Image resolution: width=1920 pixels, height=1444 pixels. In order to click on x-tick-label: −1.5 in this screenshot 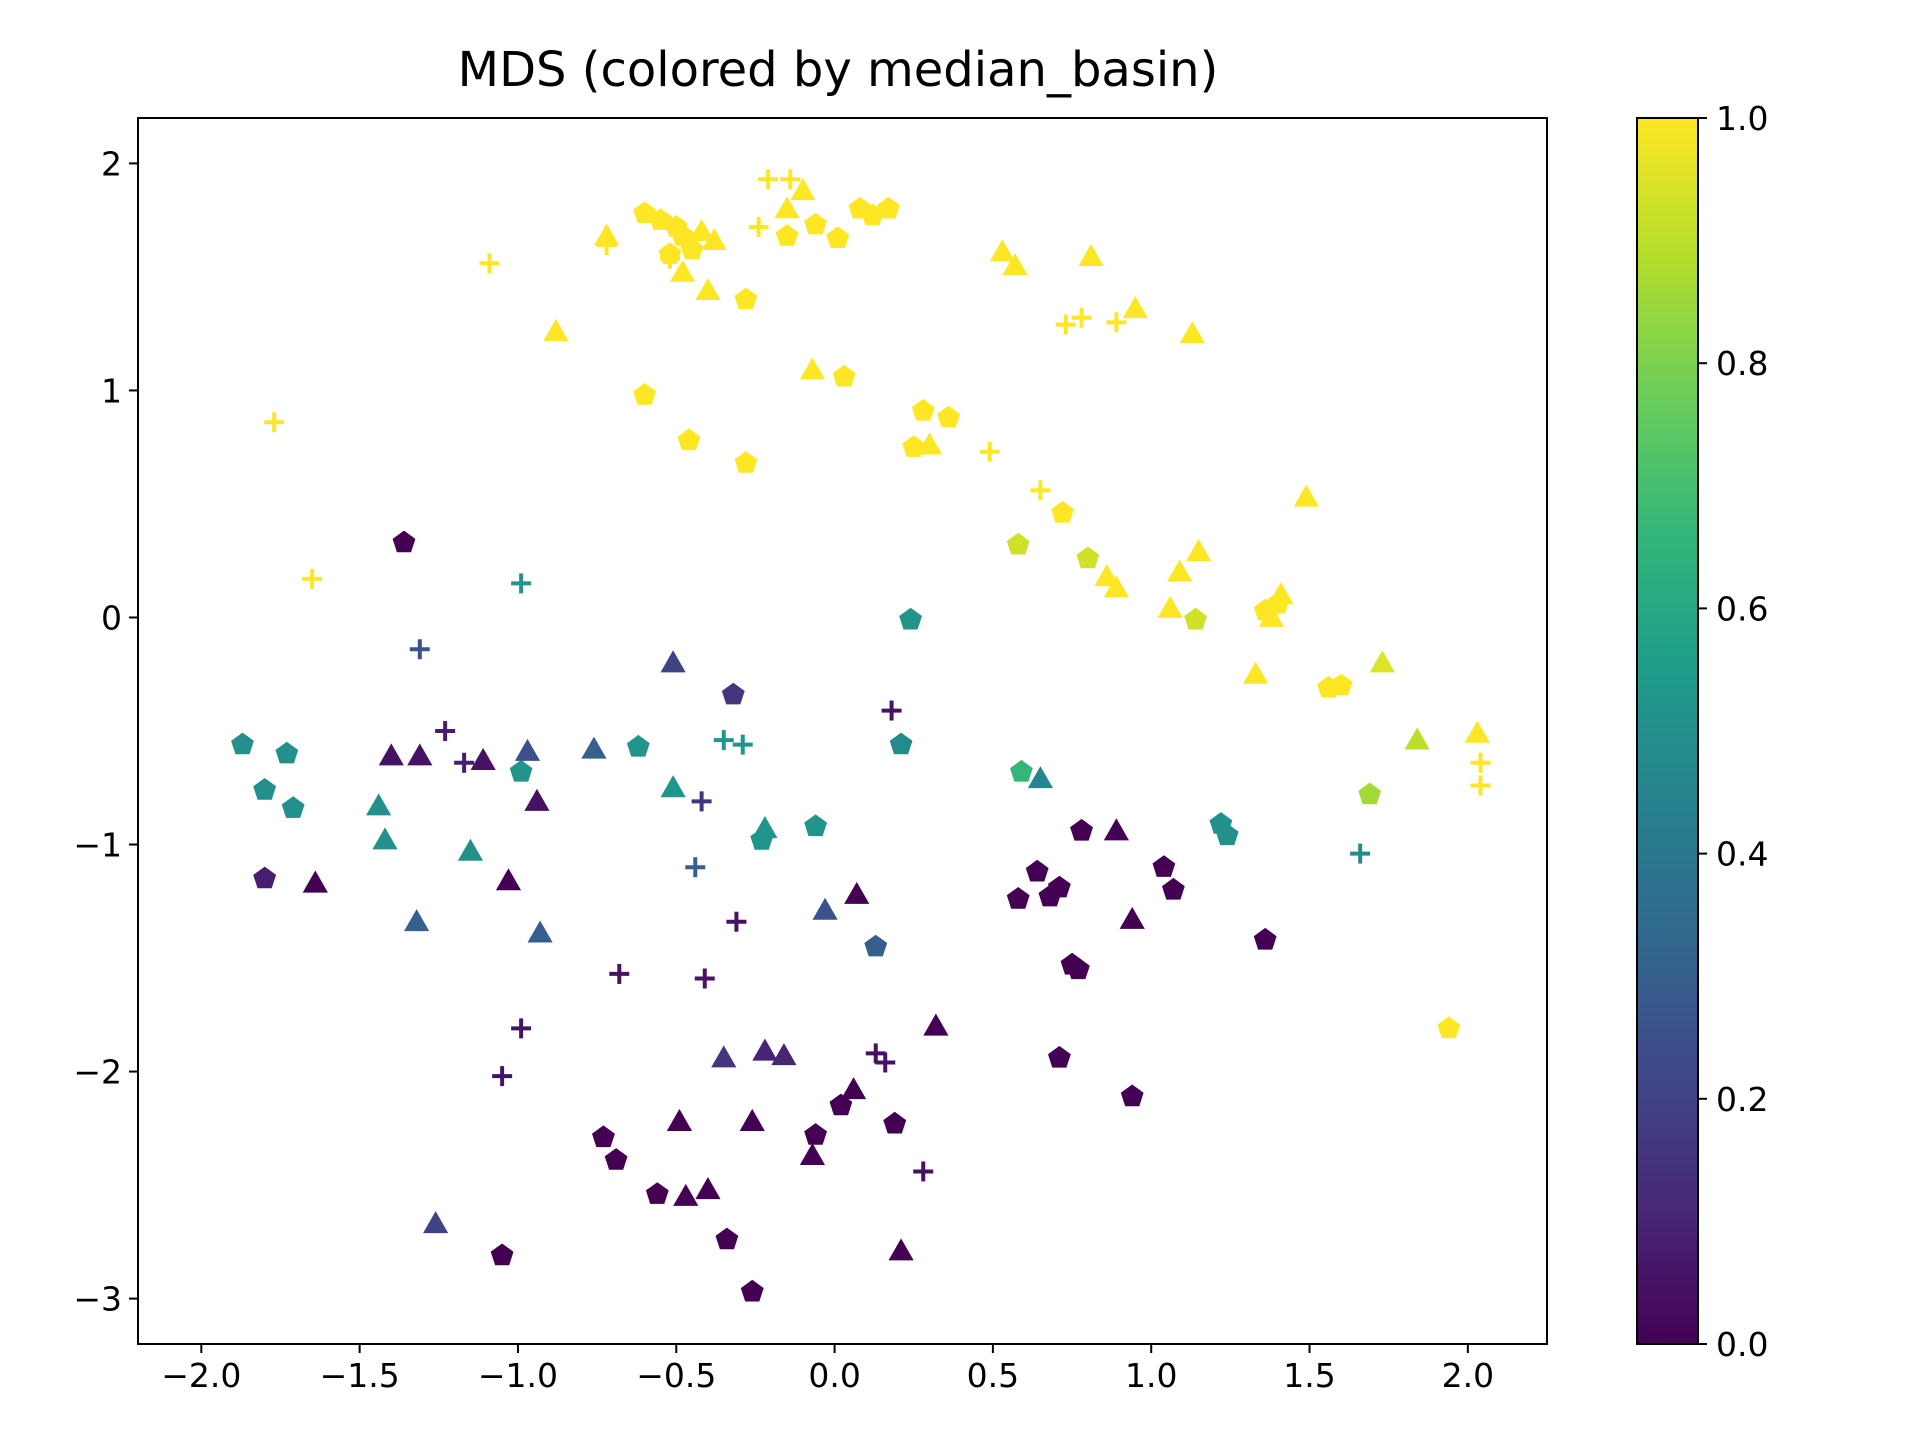, I will do `click(360, 1375)`.